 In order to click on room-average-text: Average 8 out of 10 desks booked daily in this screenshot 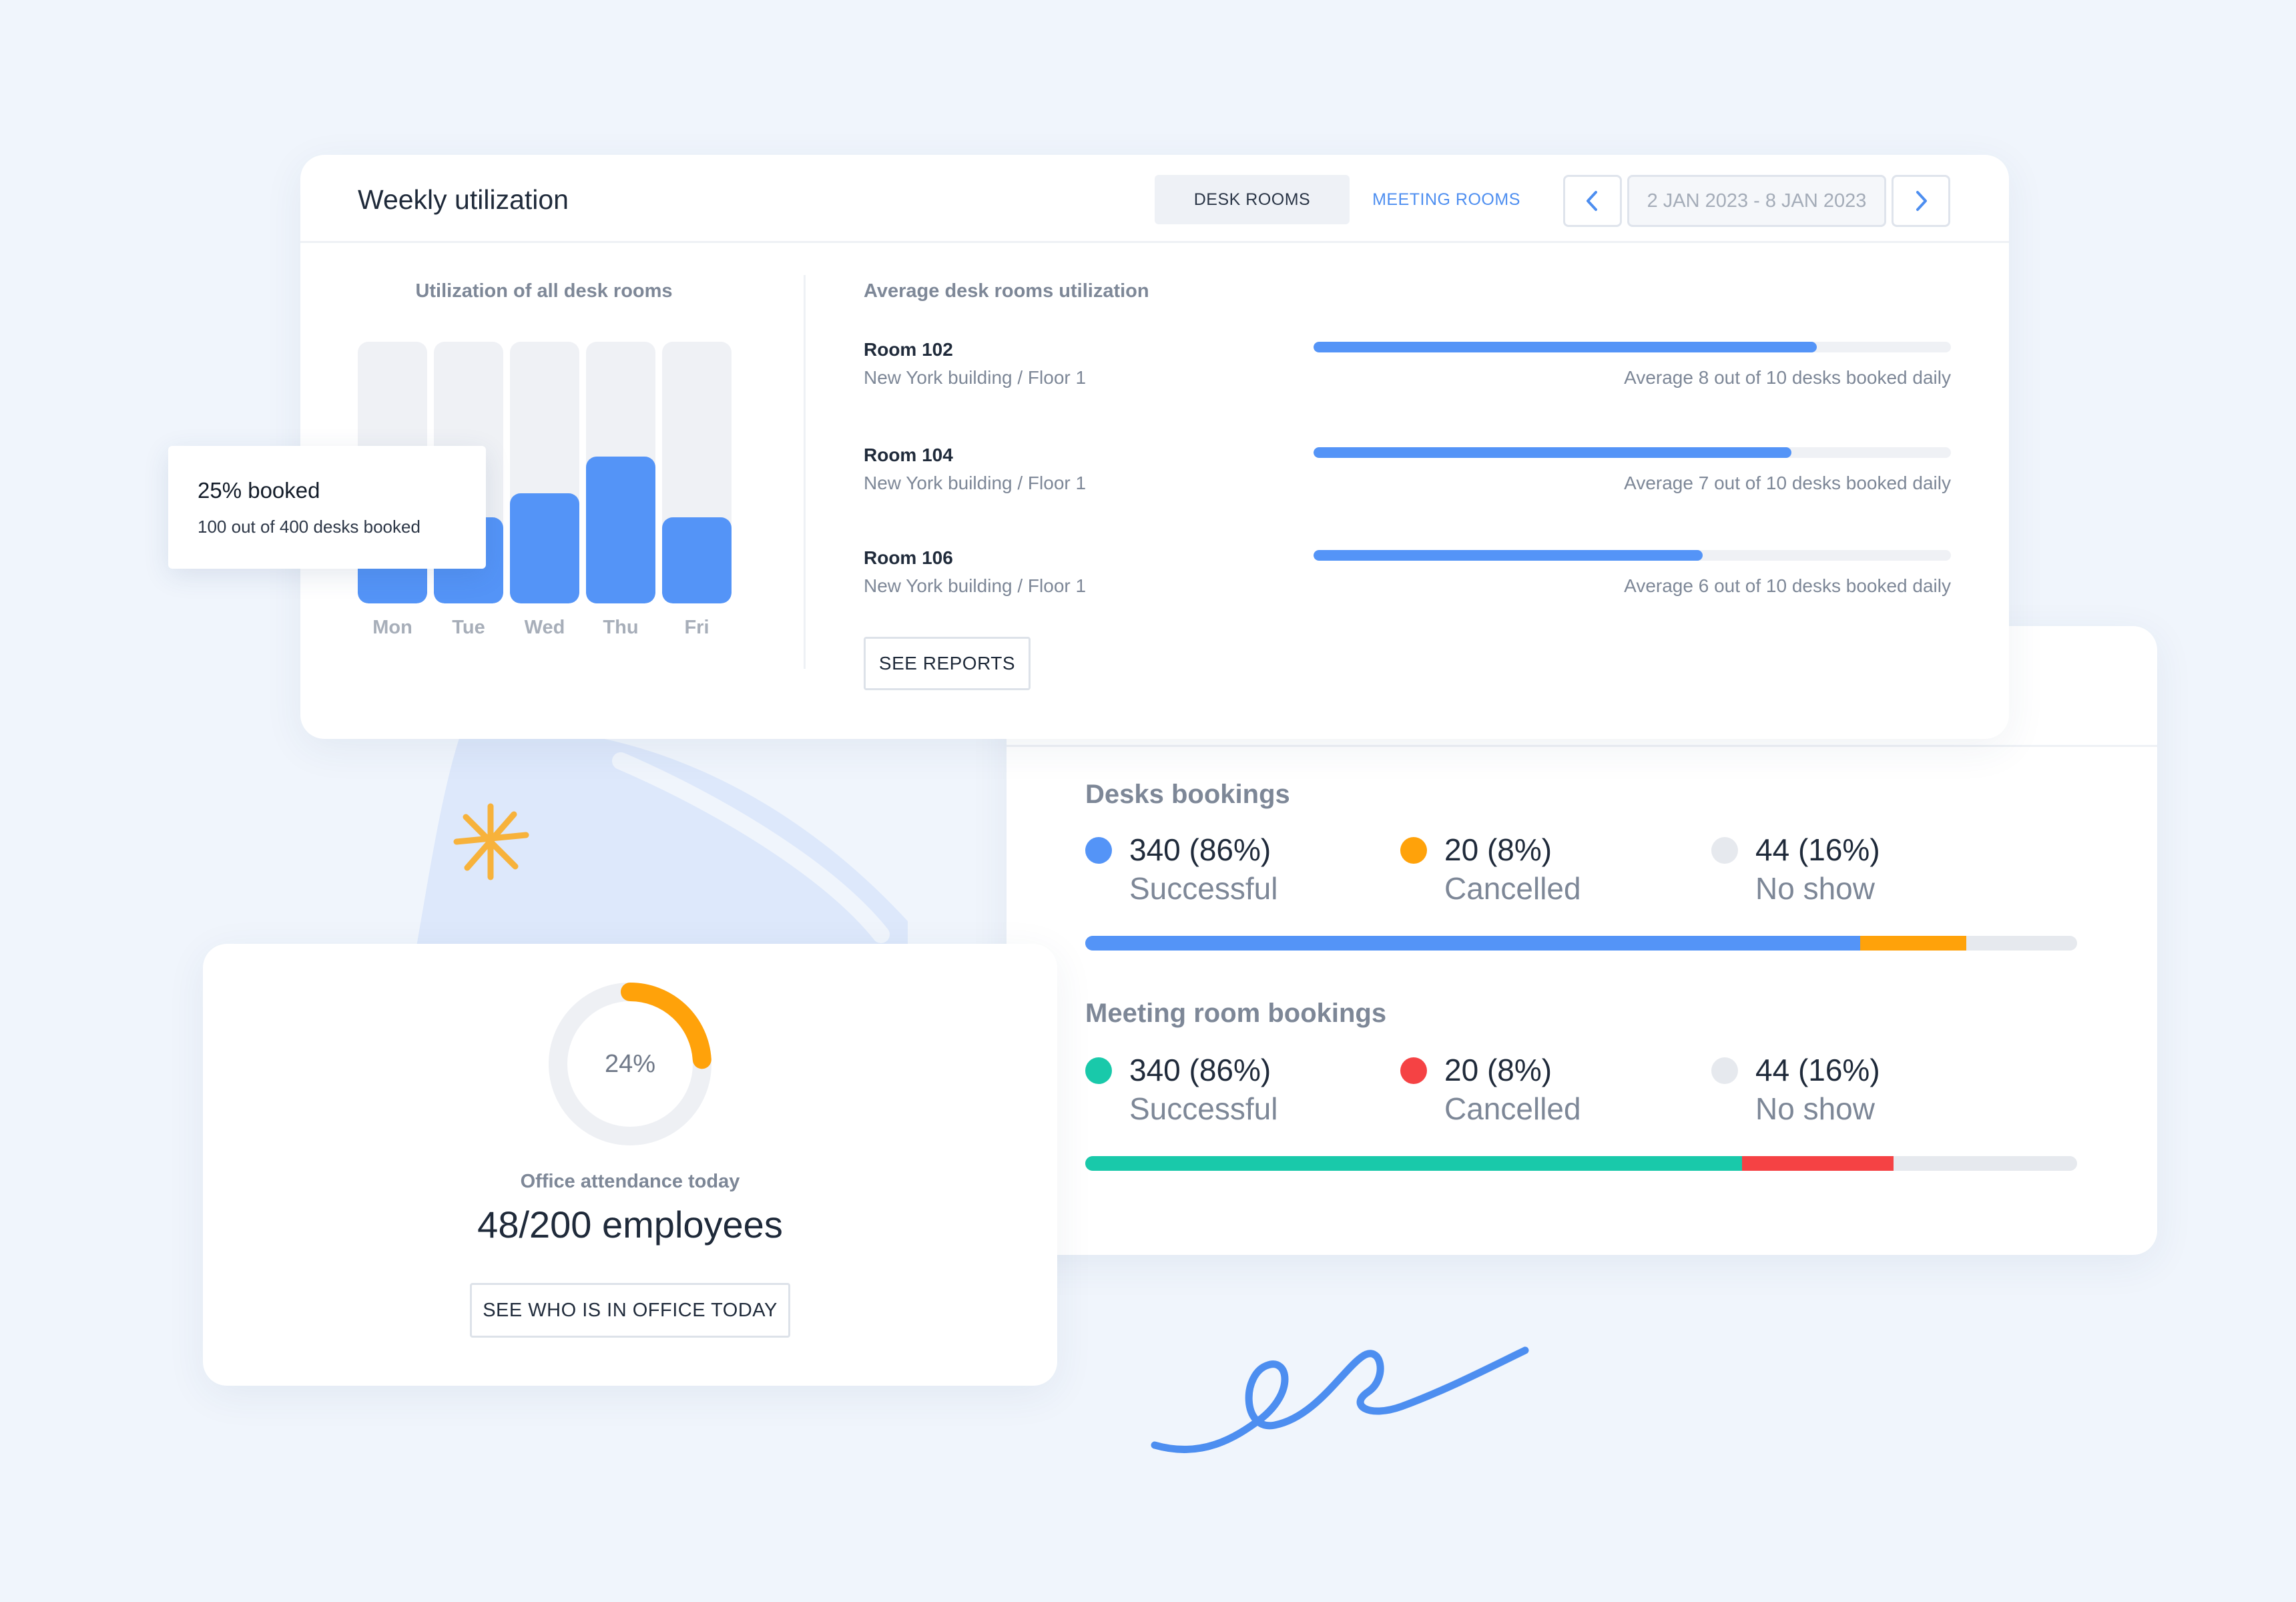, I will do `click(1787, 377)`.